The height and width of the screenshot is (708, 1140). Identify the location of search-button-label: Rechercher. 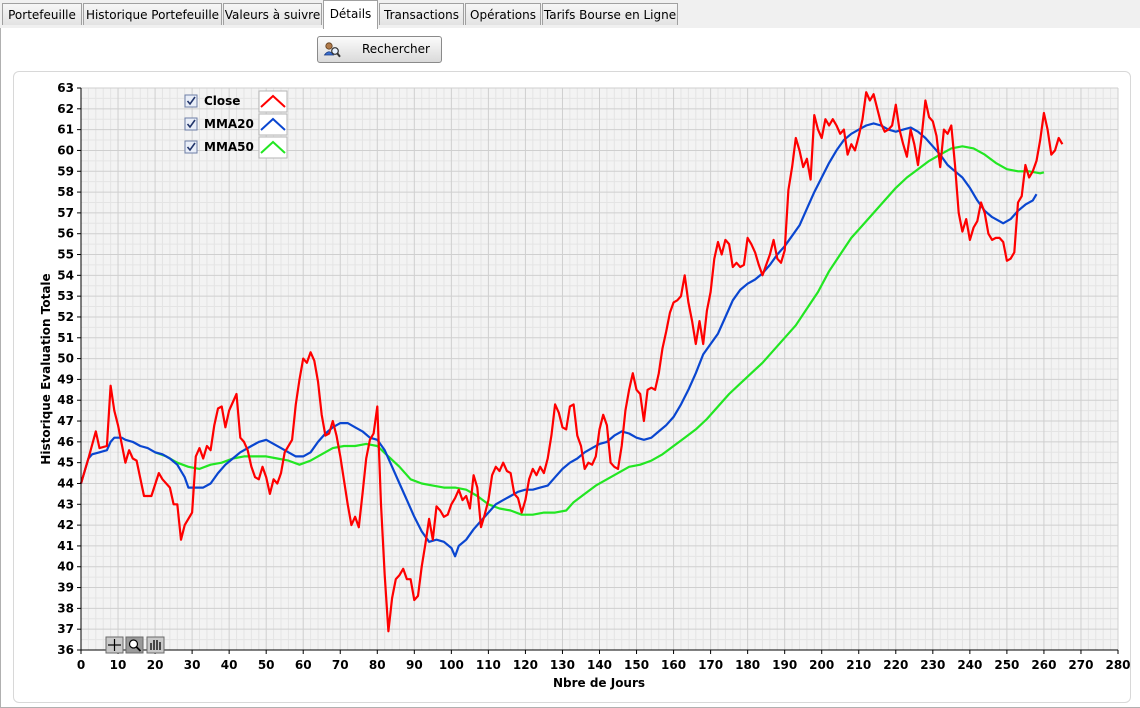
(396, 49).